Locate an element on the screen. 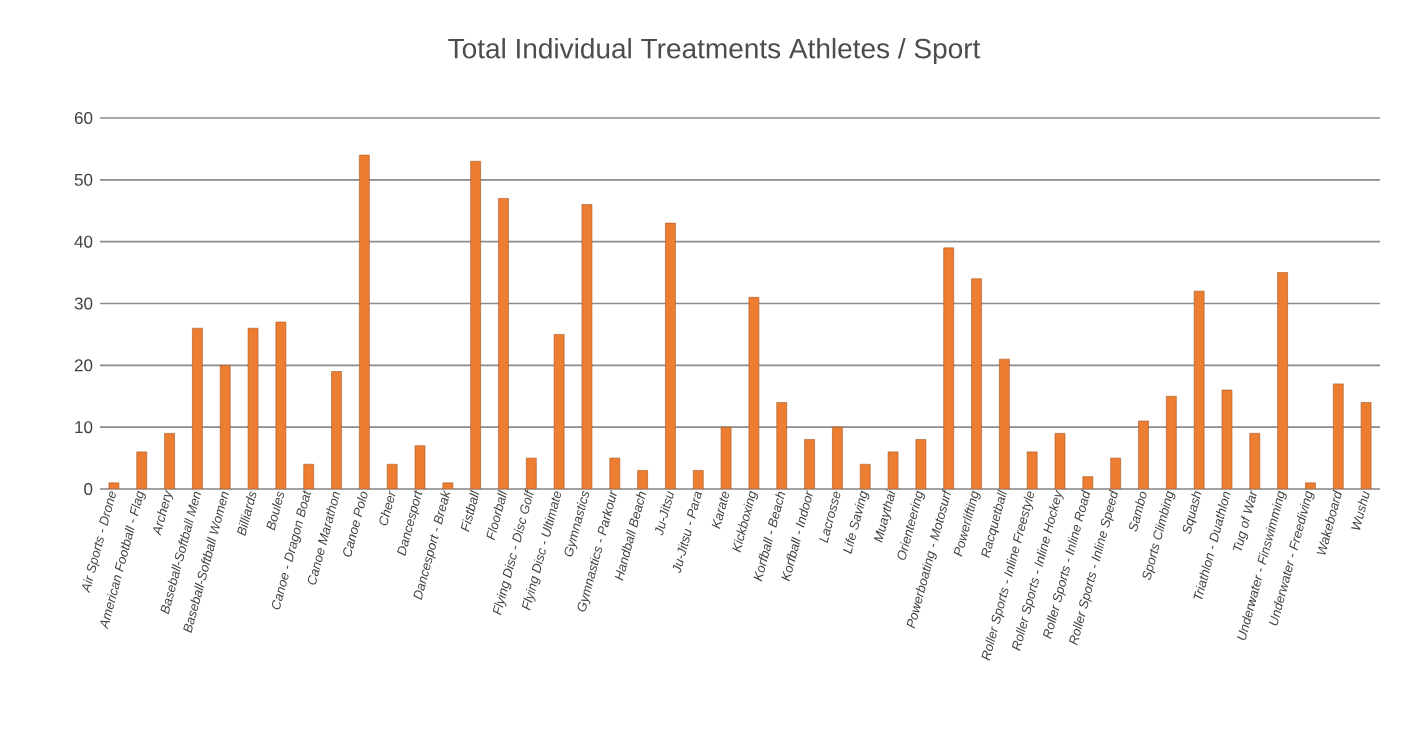  x-tick-label: Lacrosse is located at coordinates (830, 517).